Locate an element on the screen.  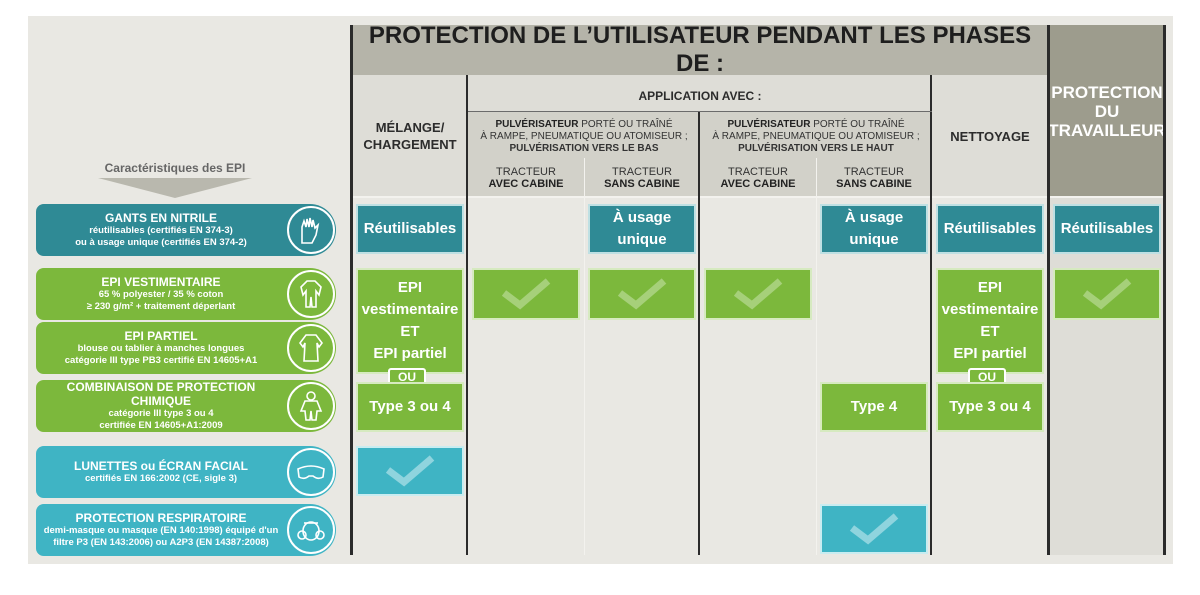
epi-characteristics-label: Caractéristiques des EPI is located at coordinates (175, 168).